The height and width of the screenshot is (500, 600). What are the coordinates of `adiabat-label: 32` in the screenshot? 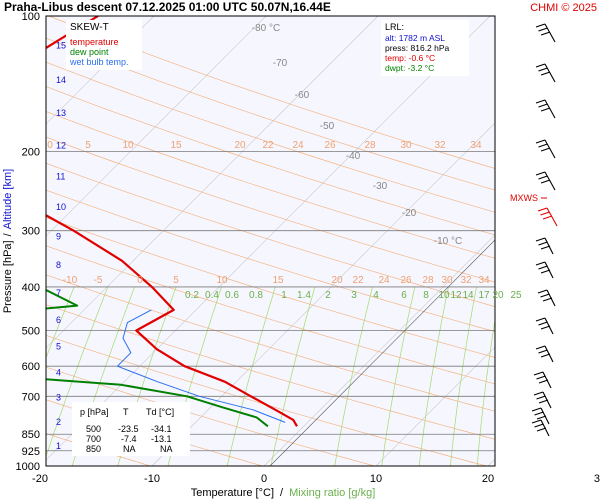 It's located at (440, 145).